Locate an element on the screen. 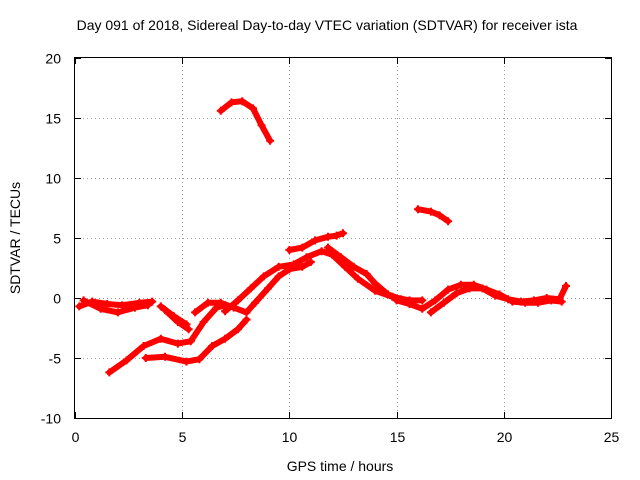 This screenshot has width=640, height=480. y-axis-label: SDTVAR / TECUs is located at coordinates (15, 238).